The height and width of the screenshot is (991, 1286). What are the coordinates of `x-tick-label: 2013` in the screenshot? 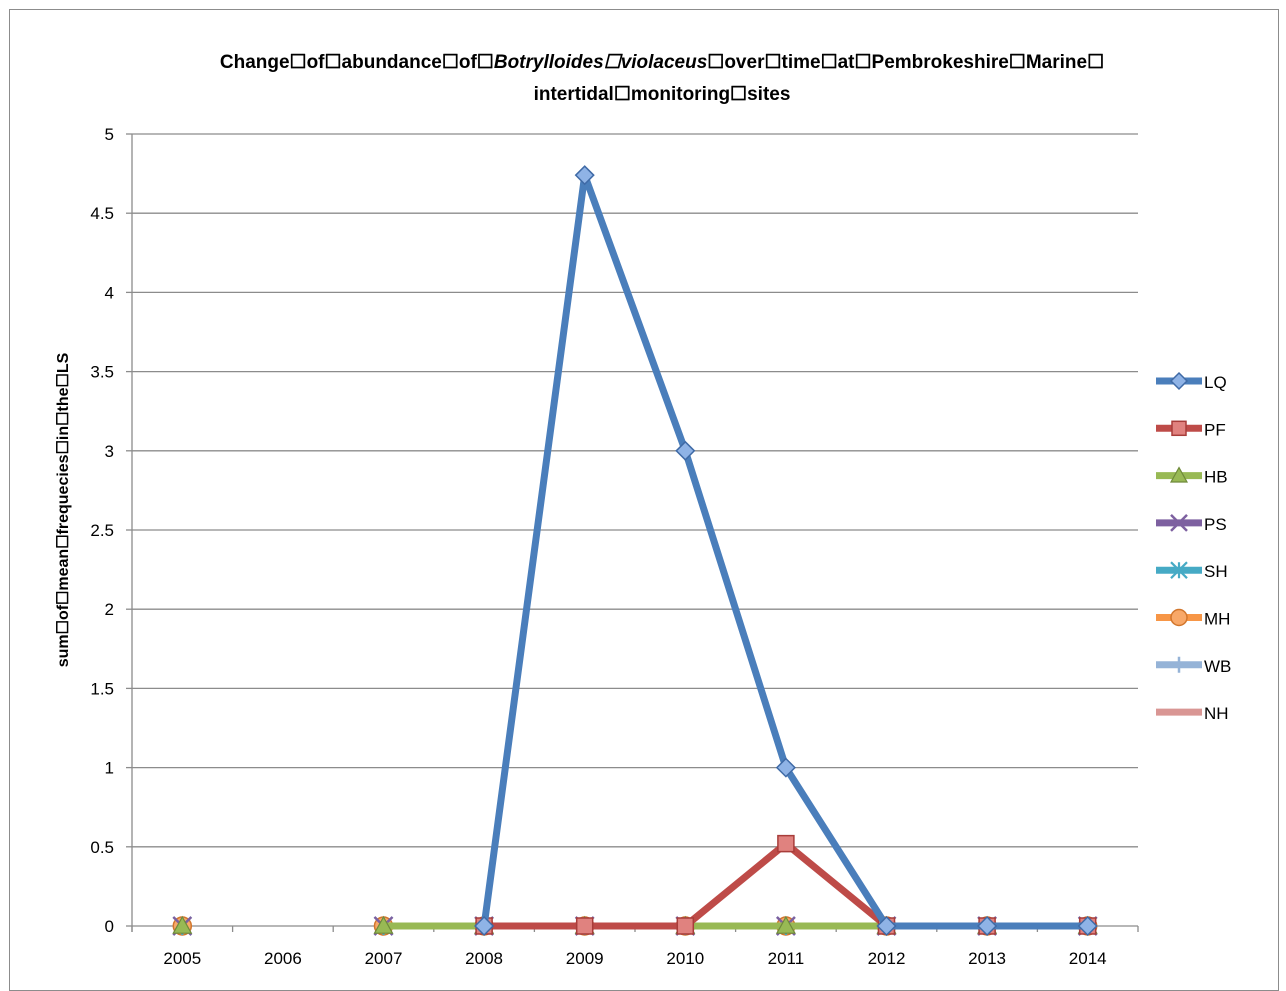 It's located at (987, 958).